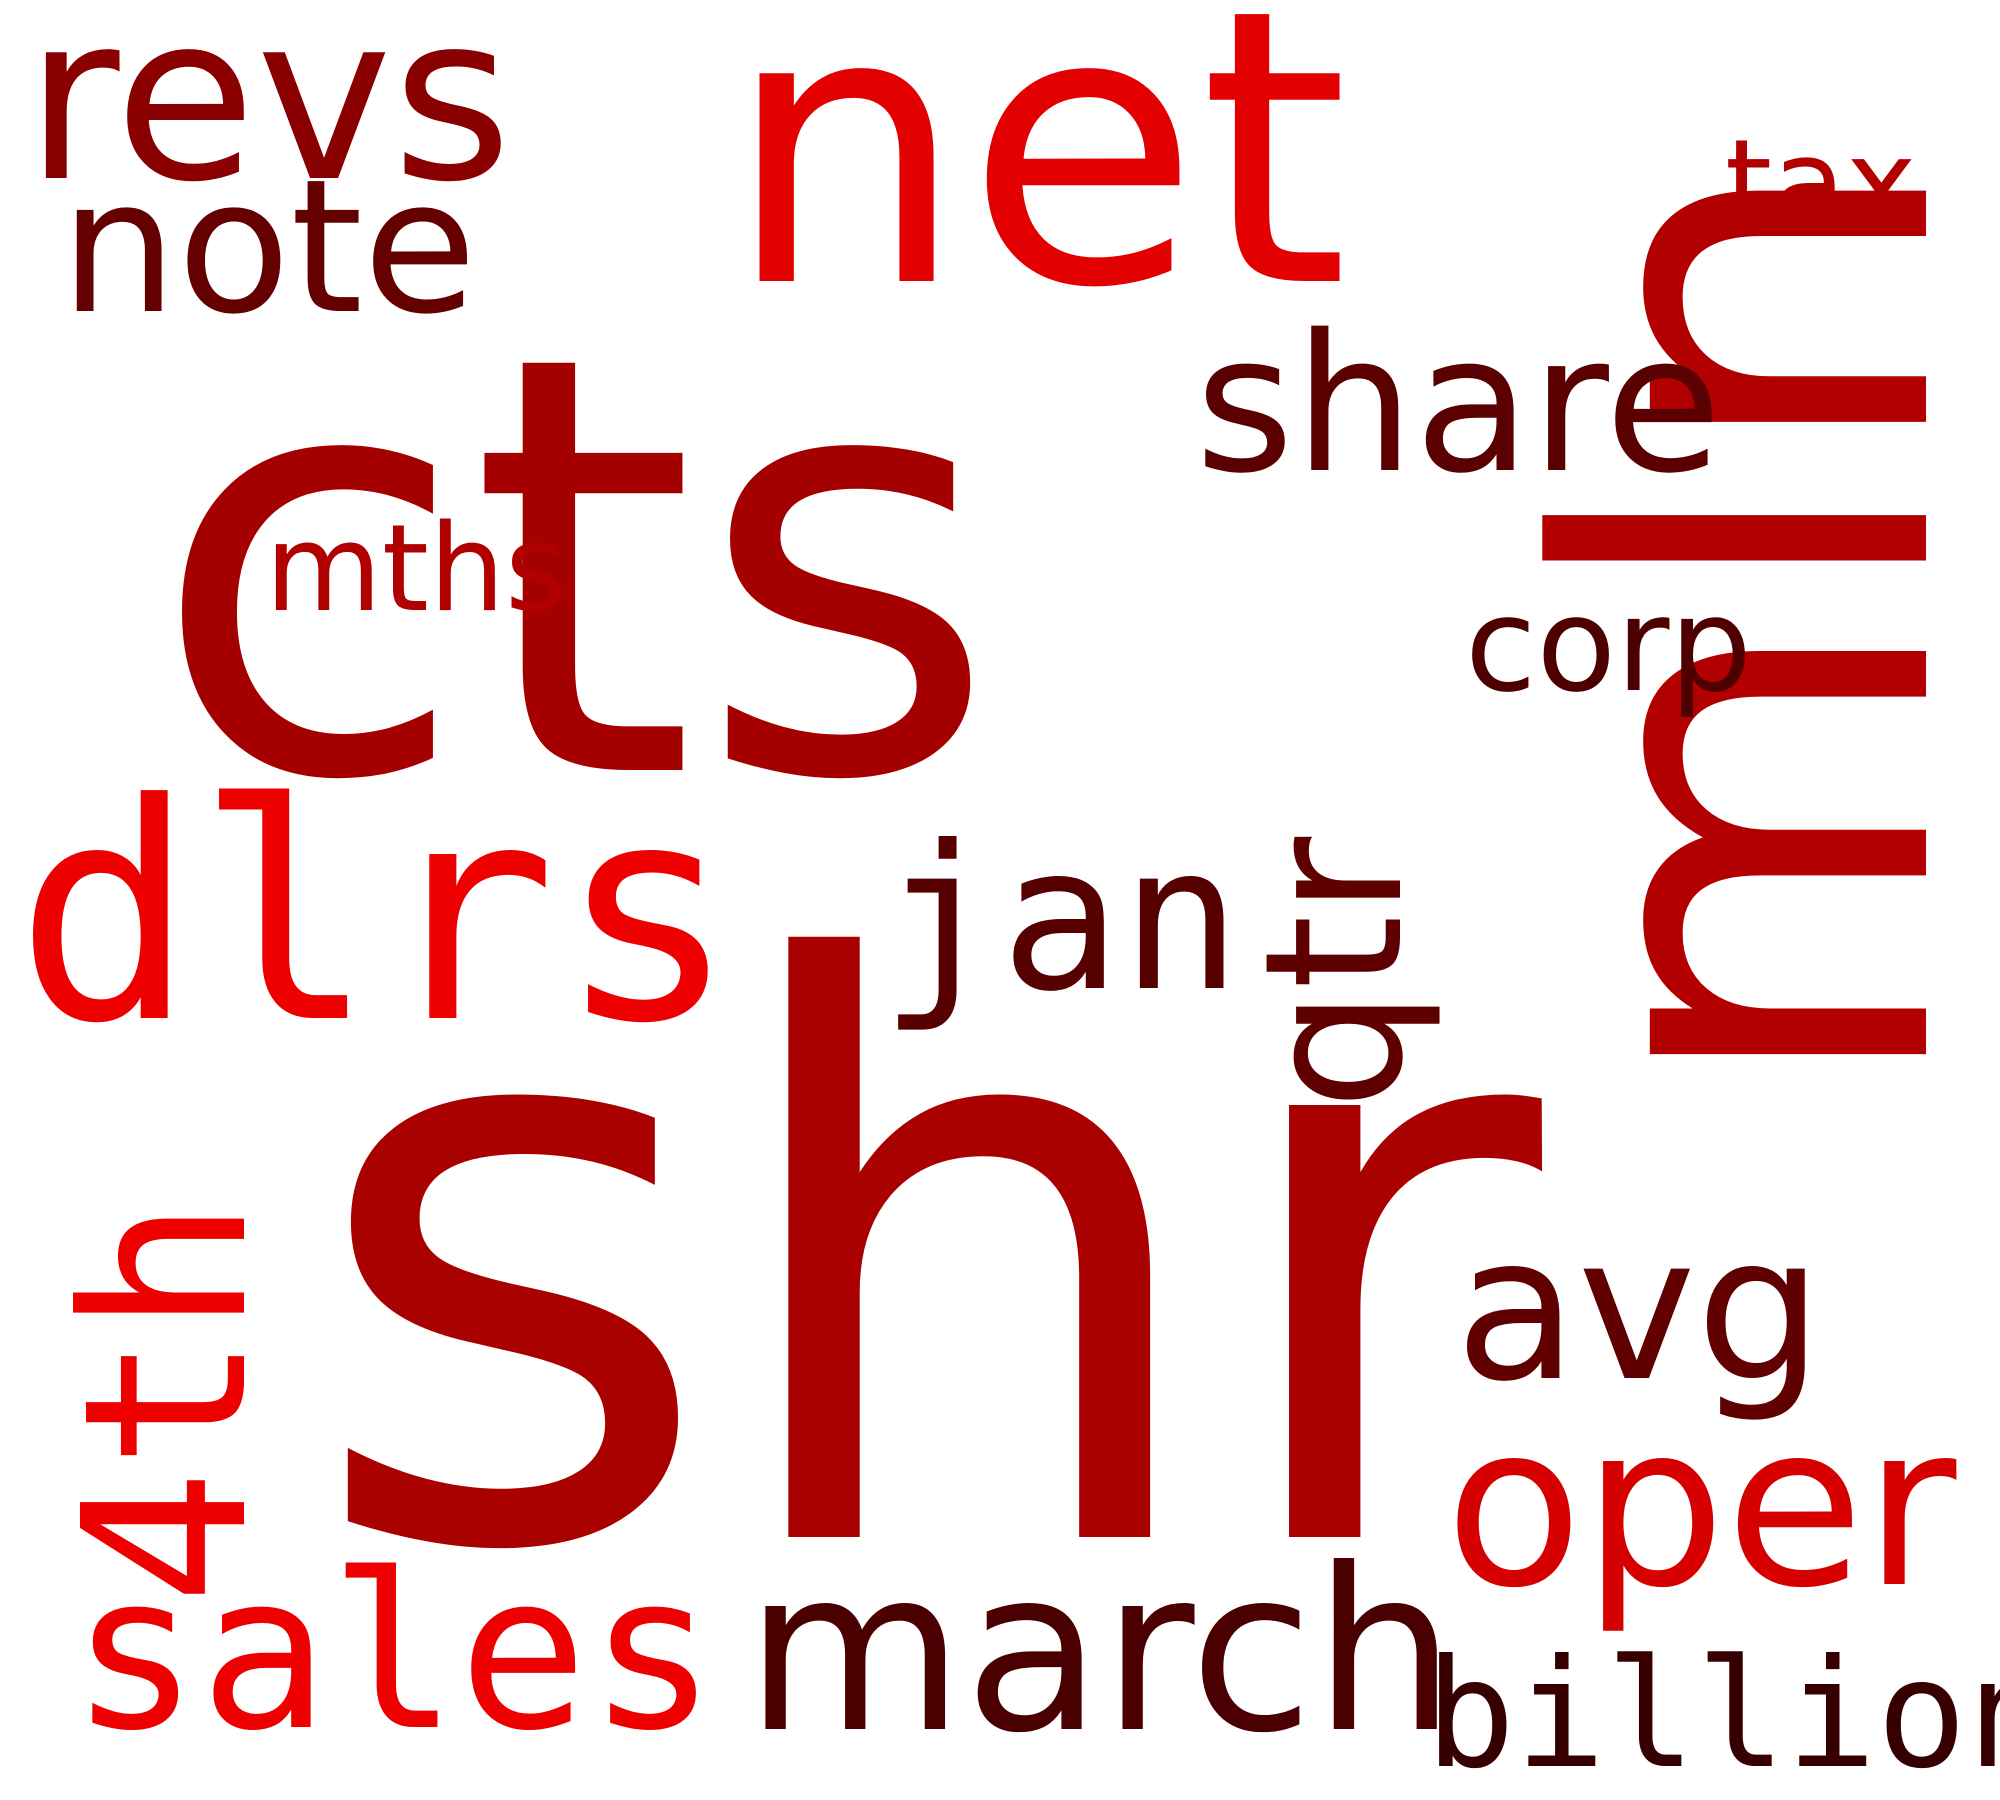 The width and height of the screenshot is (2000, 1800). Describe the element at coordinates (1821, 184) in the screenshot. I see `word-tax: tax` at that location.